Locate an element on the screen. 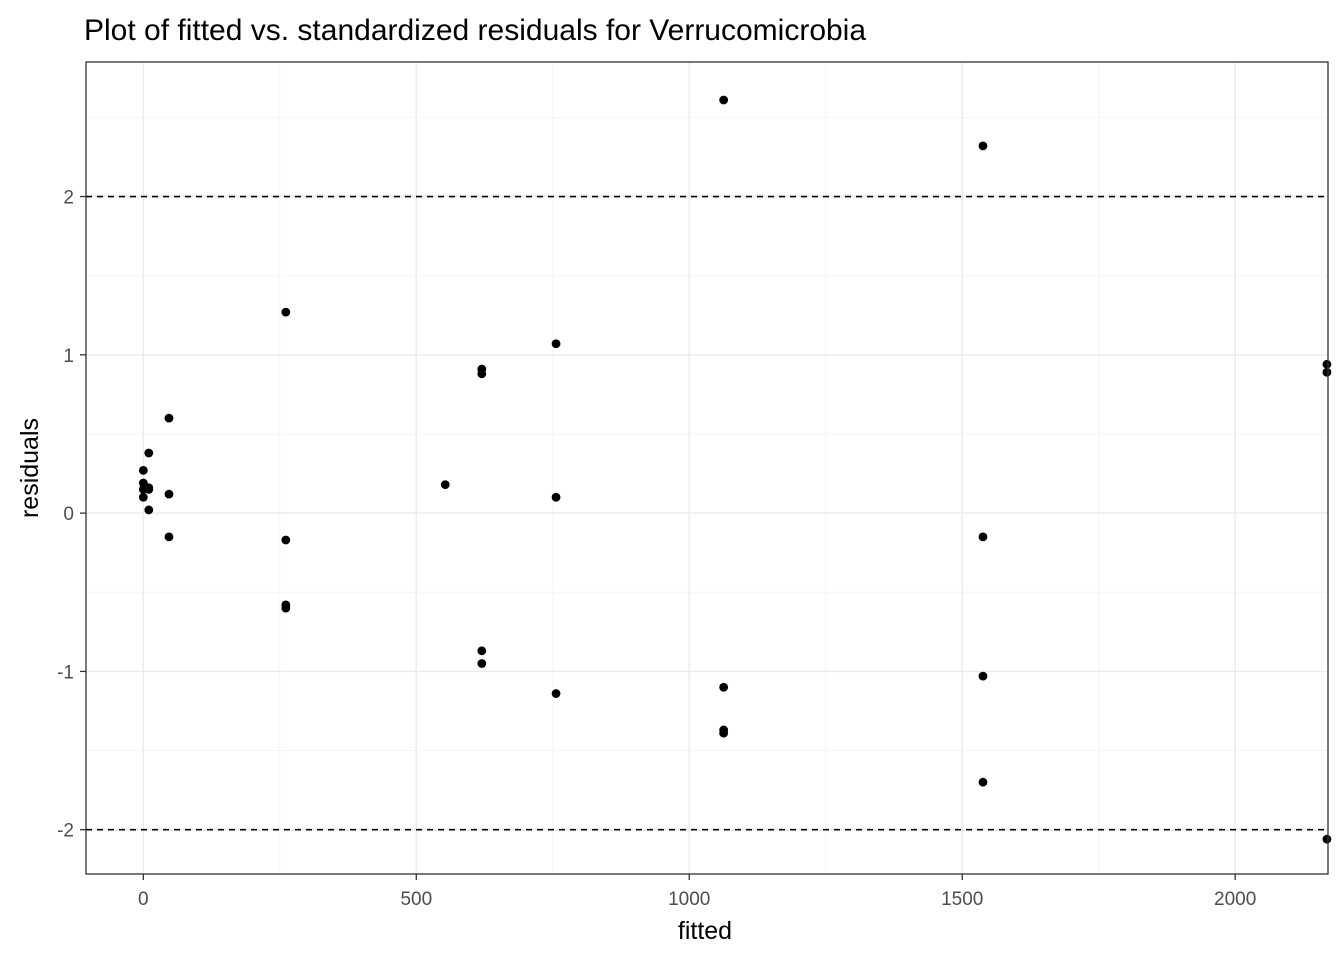 The height and width of the screenshot is (960, 1344). y-tick-label: 0 is located at coordinates (68, 514).